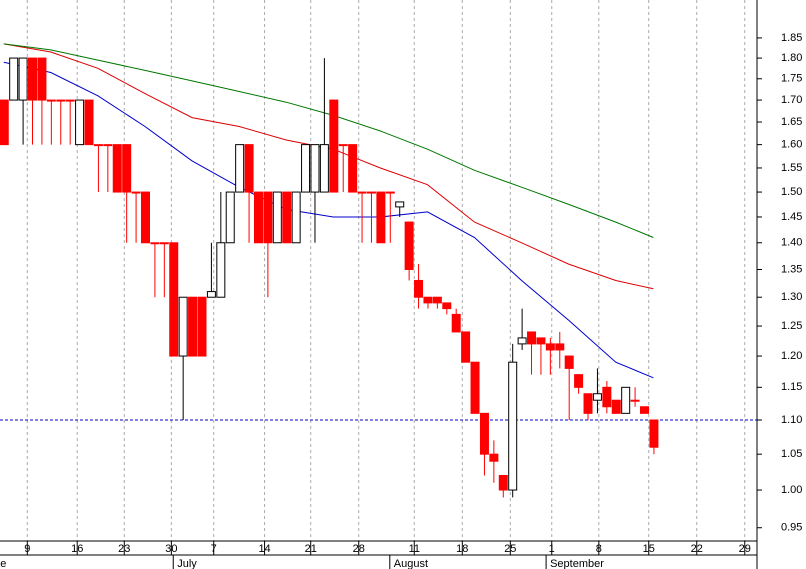 The image size is (806, 569). I want to click on y-tick-label: 1.15, so click(791, 387).